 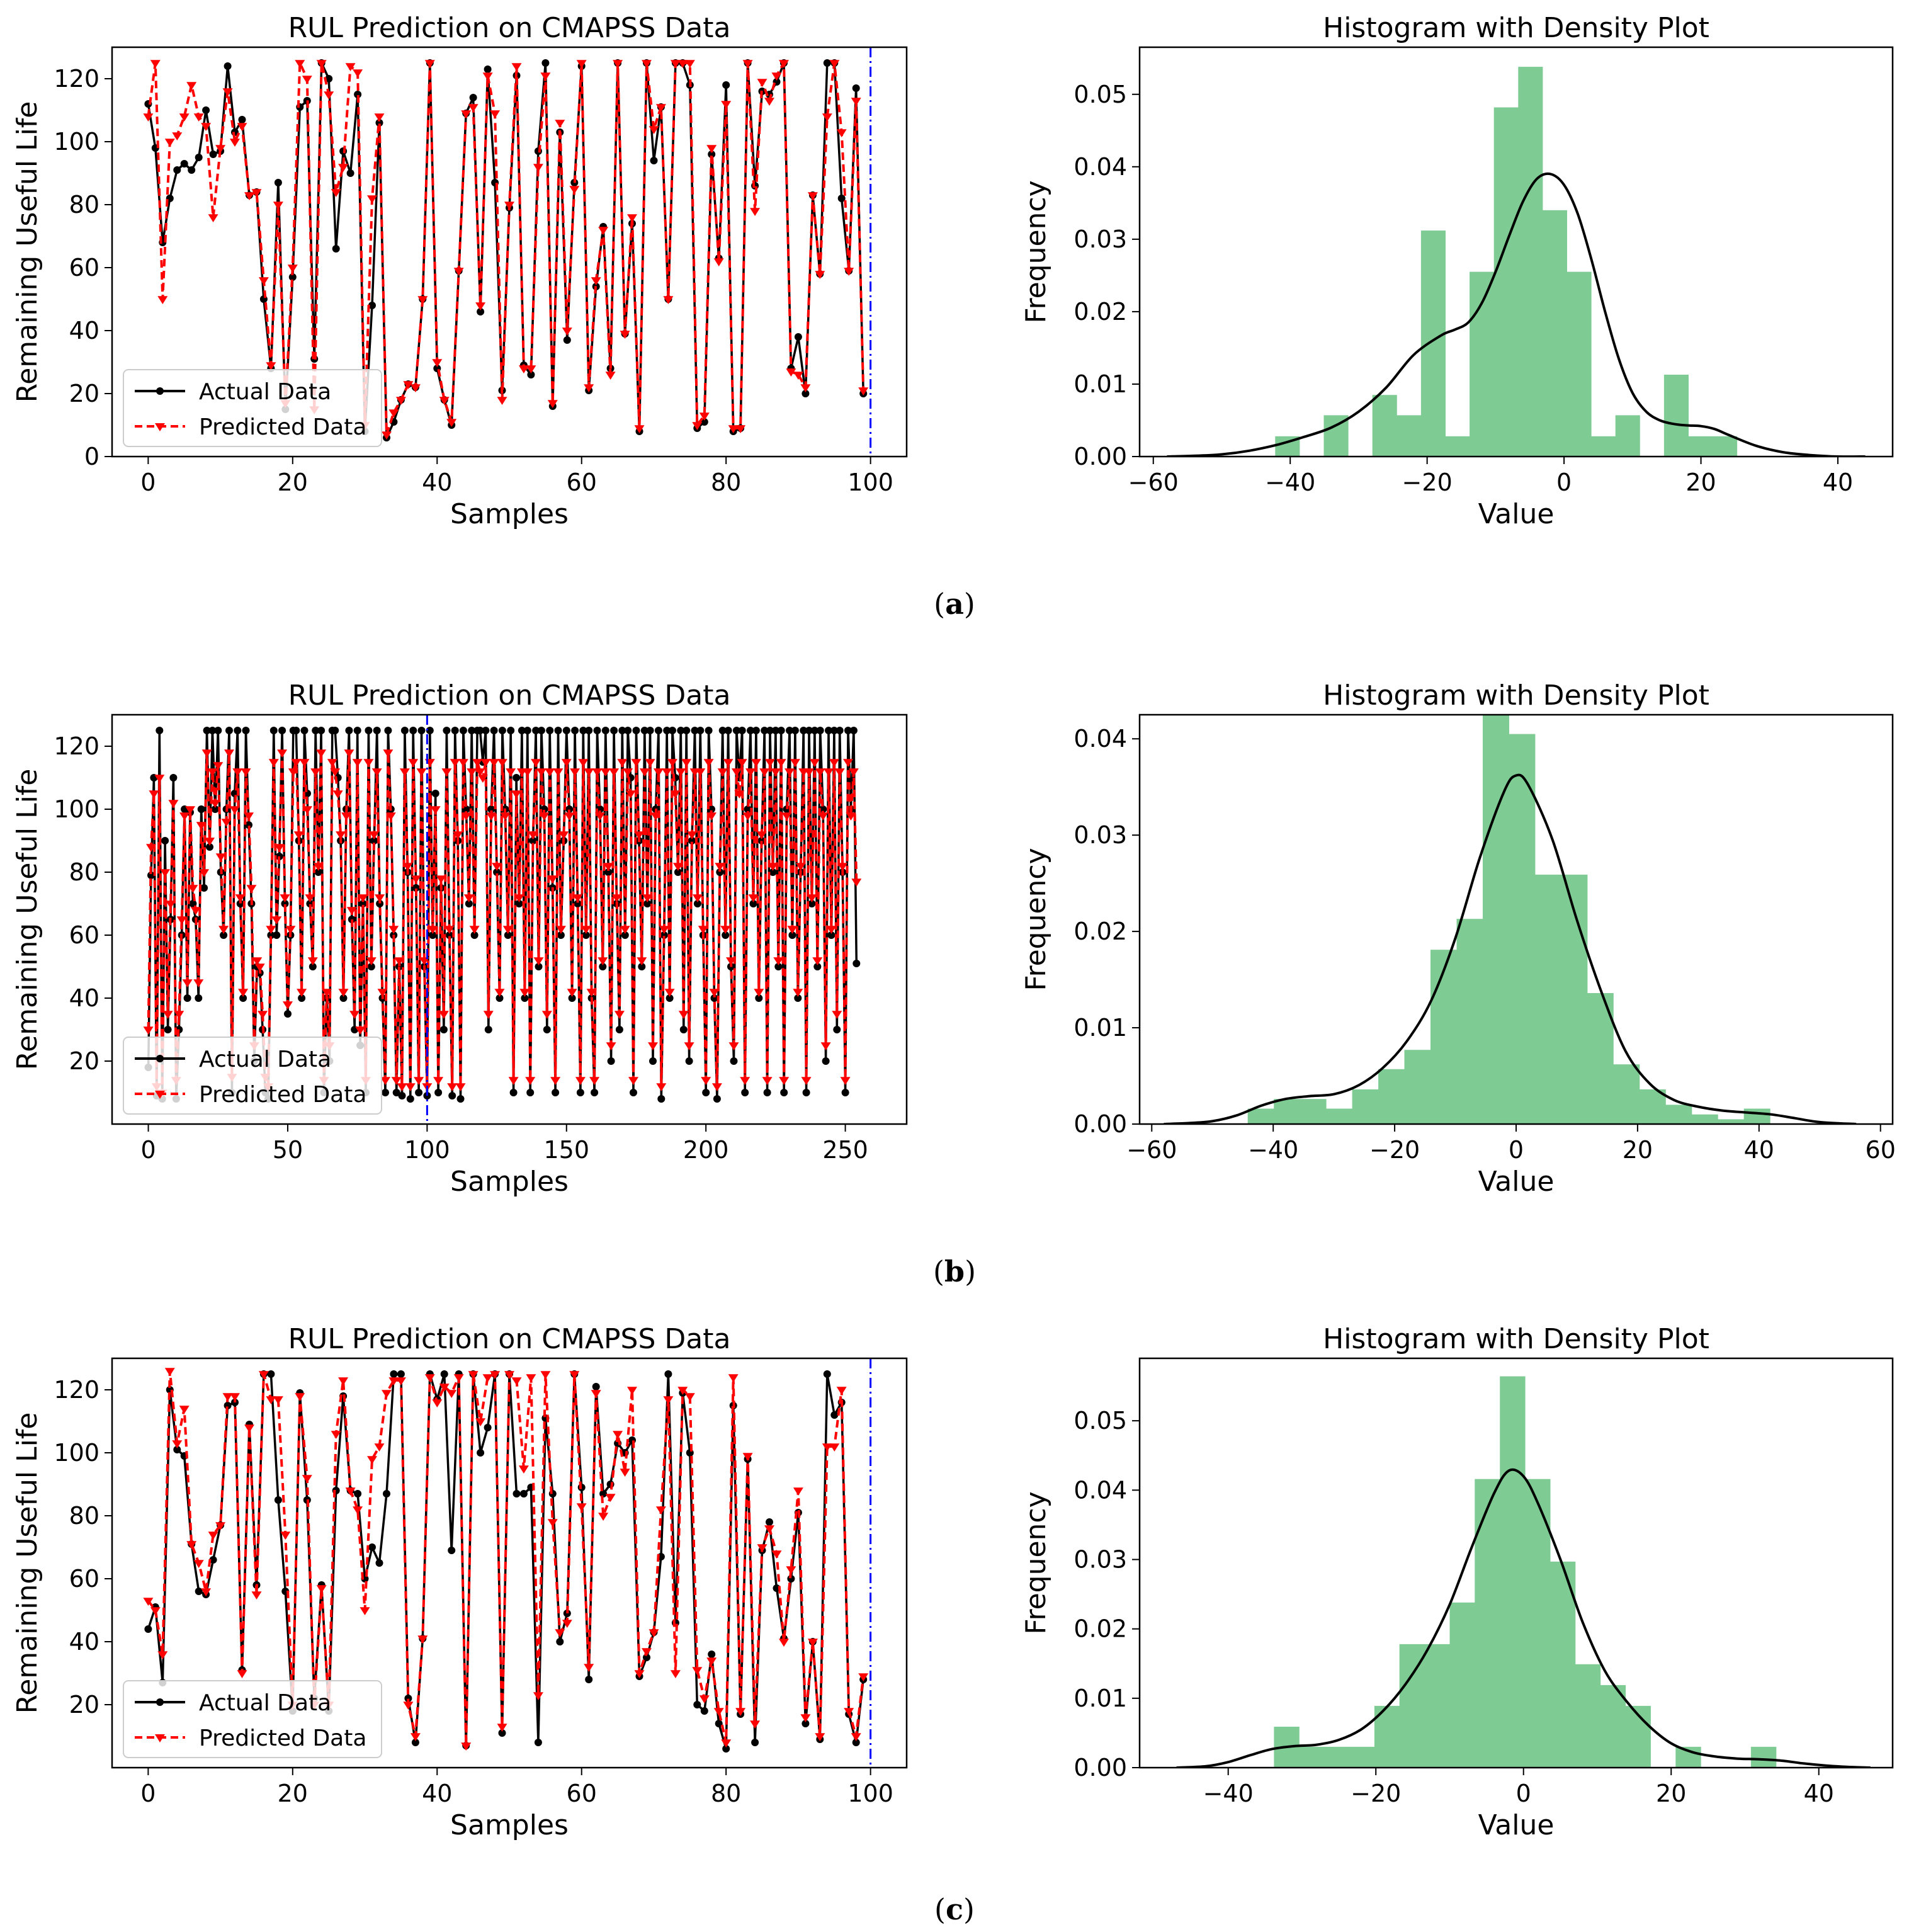 What do you see at coordinates (265, 1060) in the screenshot?
I see `legend-label: Actual Data` at bounding box center [265, 1060].